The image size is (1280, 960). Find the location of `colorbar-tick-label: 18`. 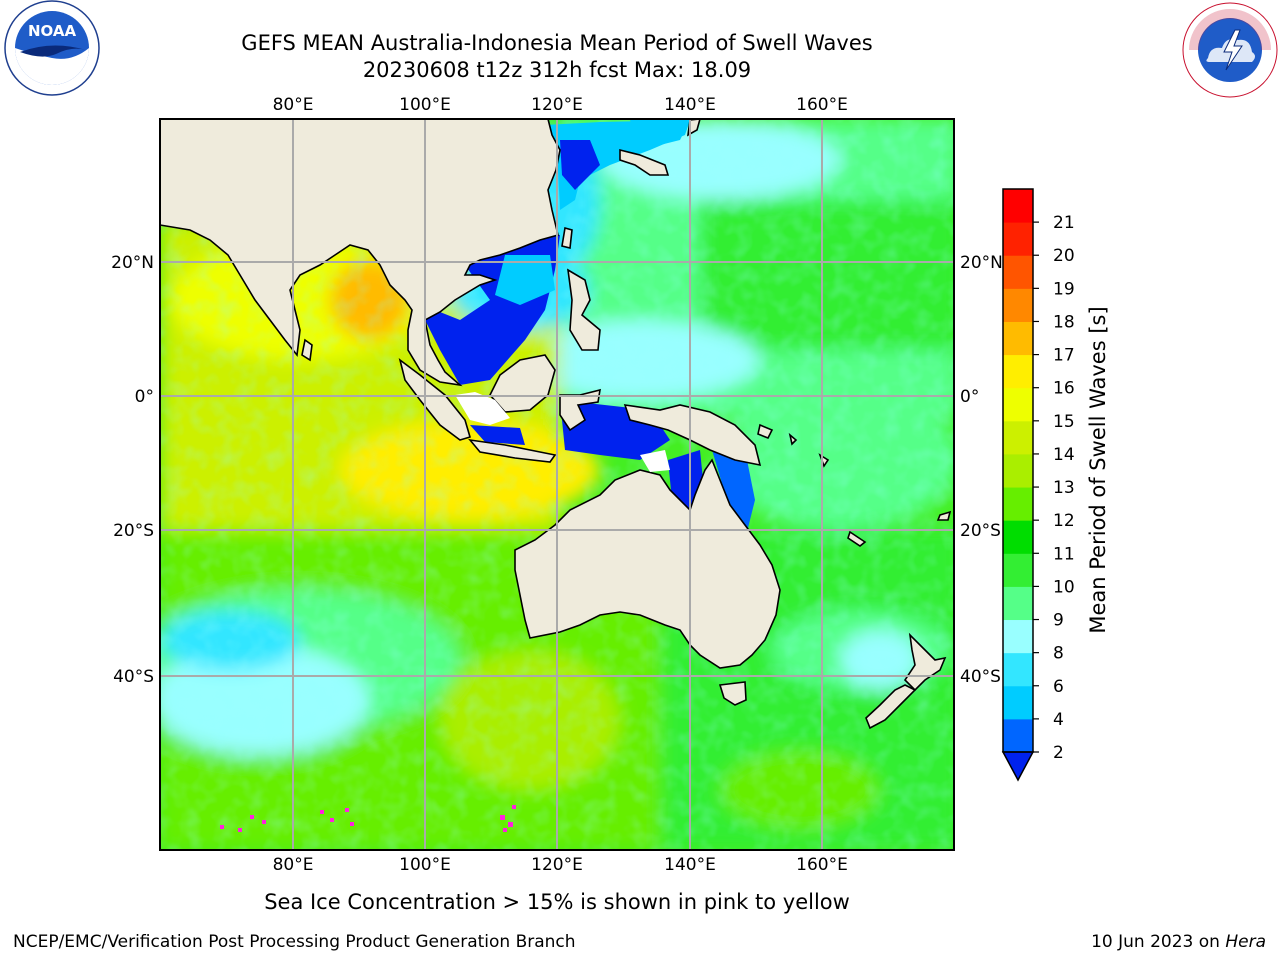

colorbar-tick-label: 18 is located at coordinates (1064, 322).